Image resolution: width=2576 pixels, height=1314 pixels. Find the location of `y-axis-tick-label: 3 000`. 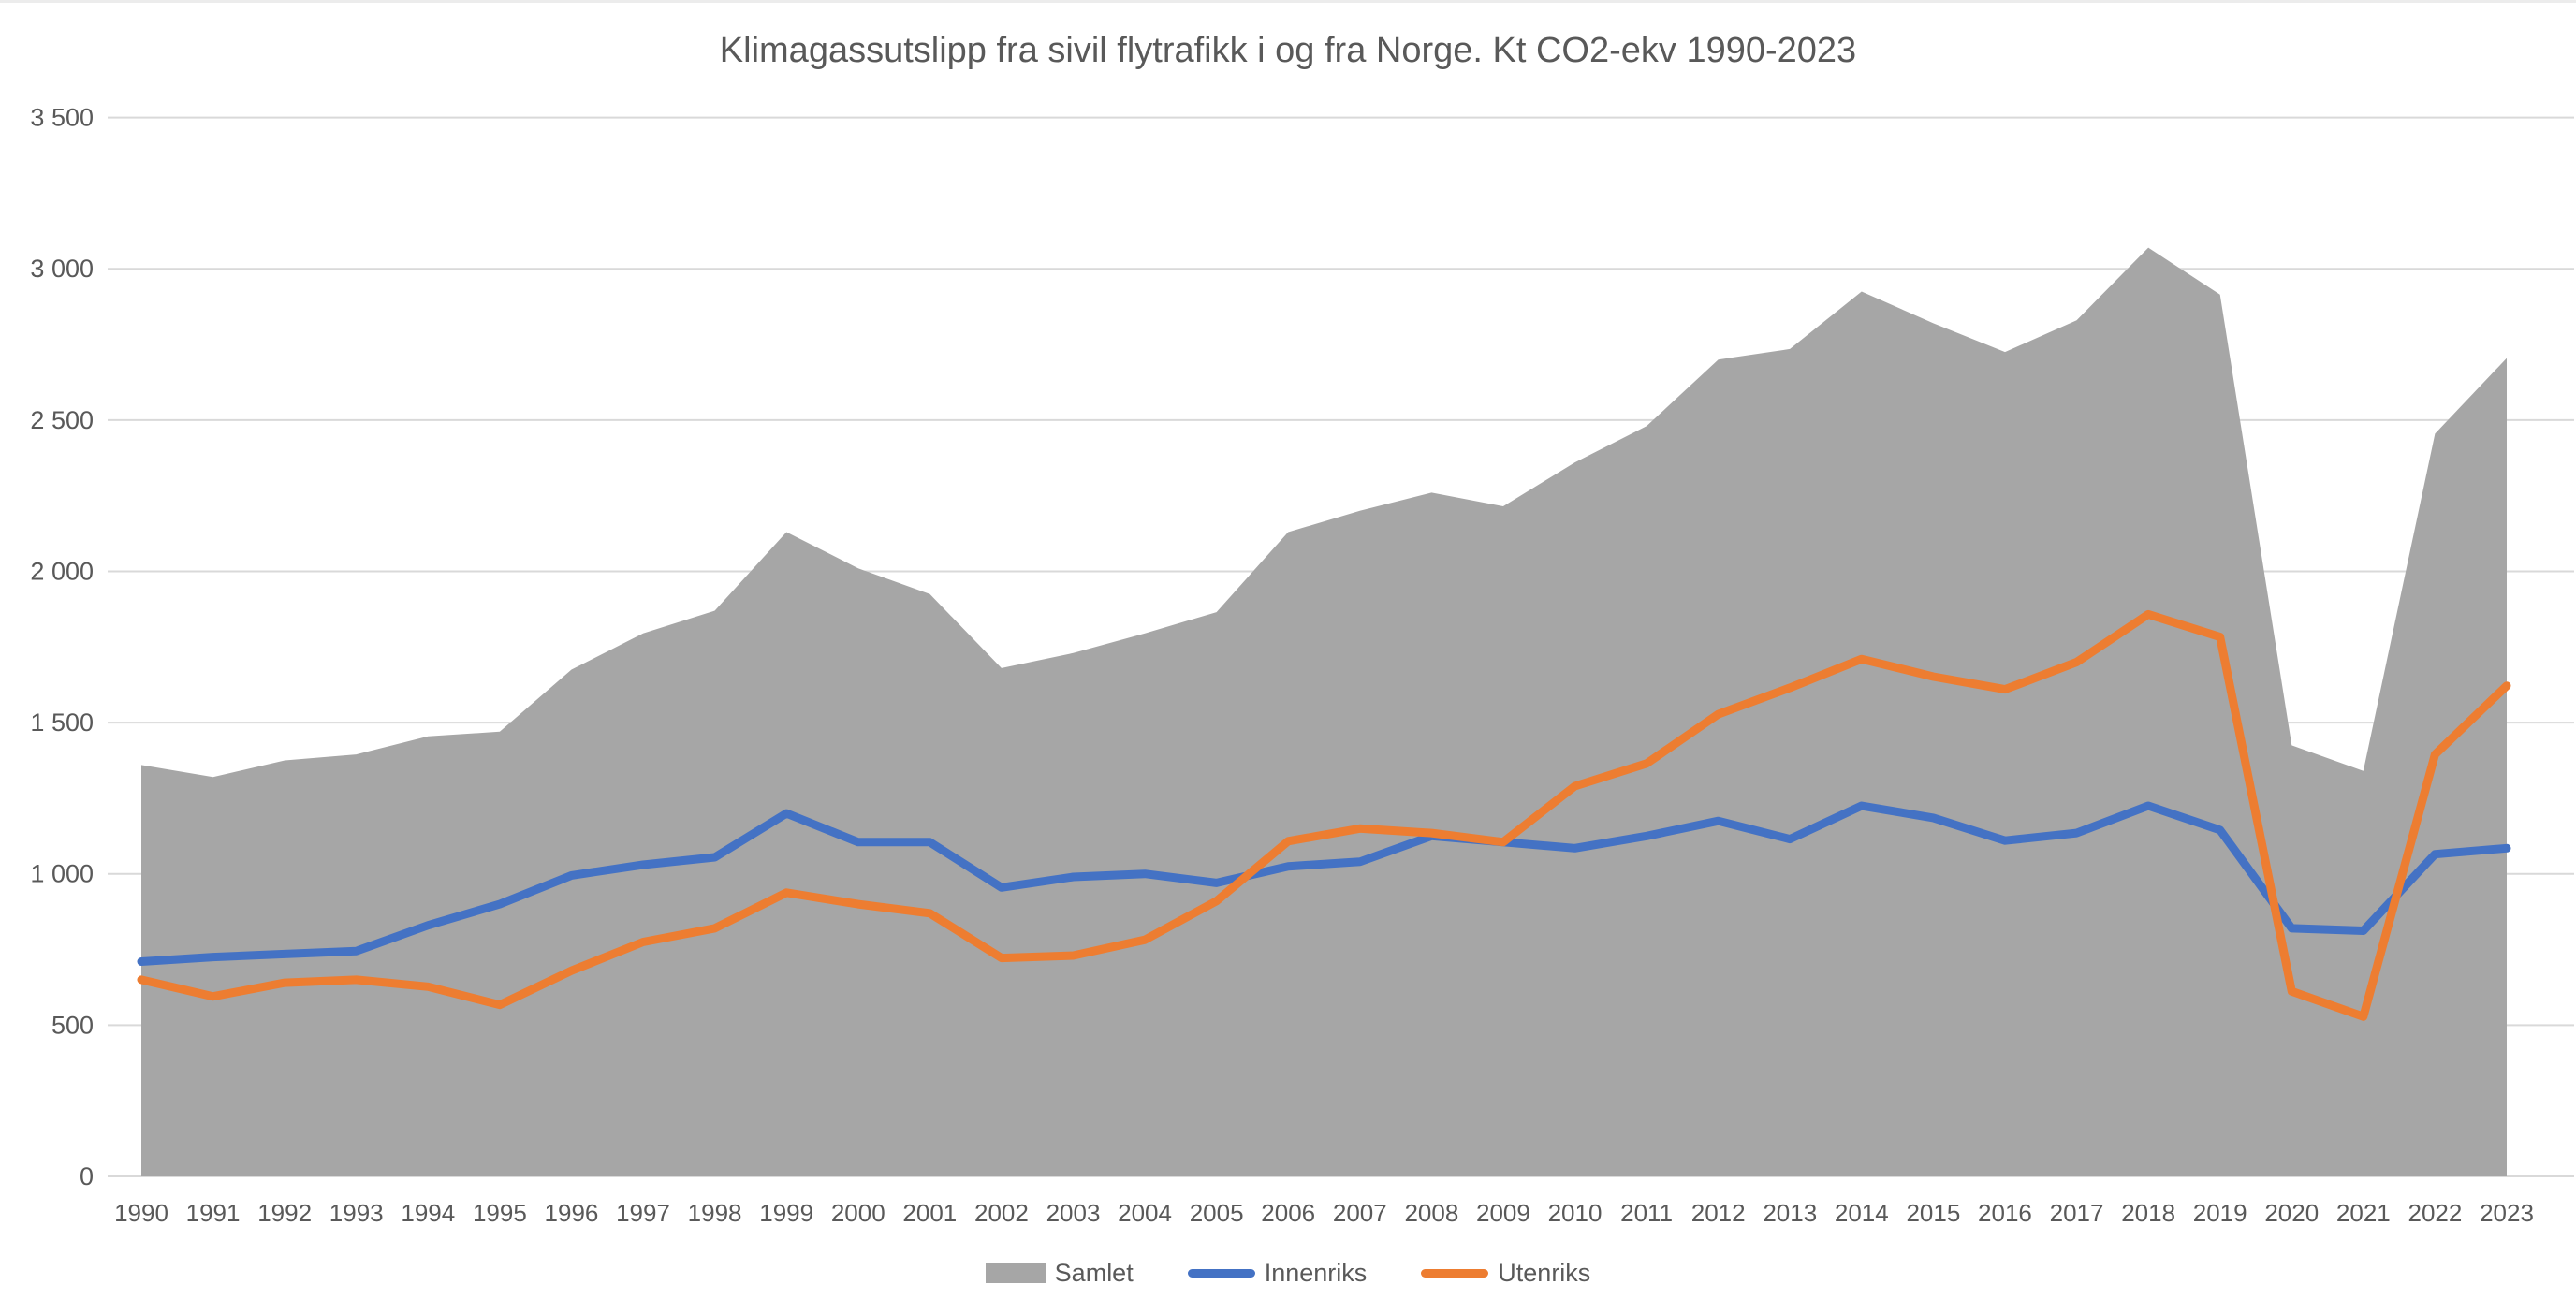

y-axis-tick-label: 3 000 is located at coordinates (62, 269).